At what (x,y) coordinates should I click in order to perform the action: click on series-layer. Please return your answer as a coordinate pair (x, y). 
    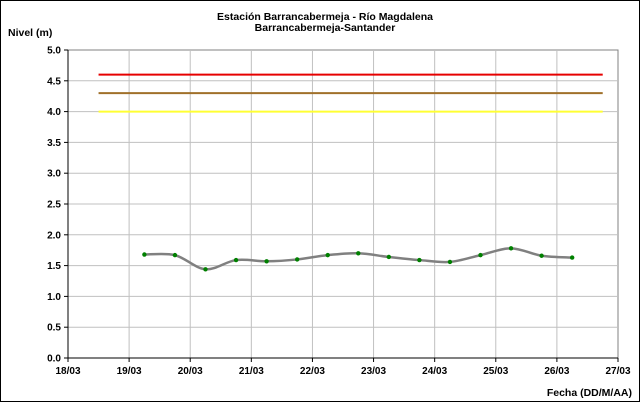
    Looking at the image, I should click on (358, 259).